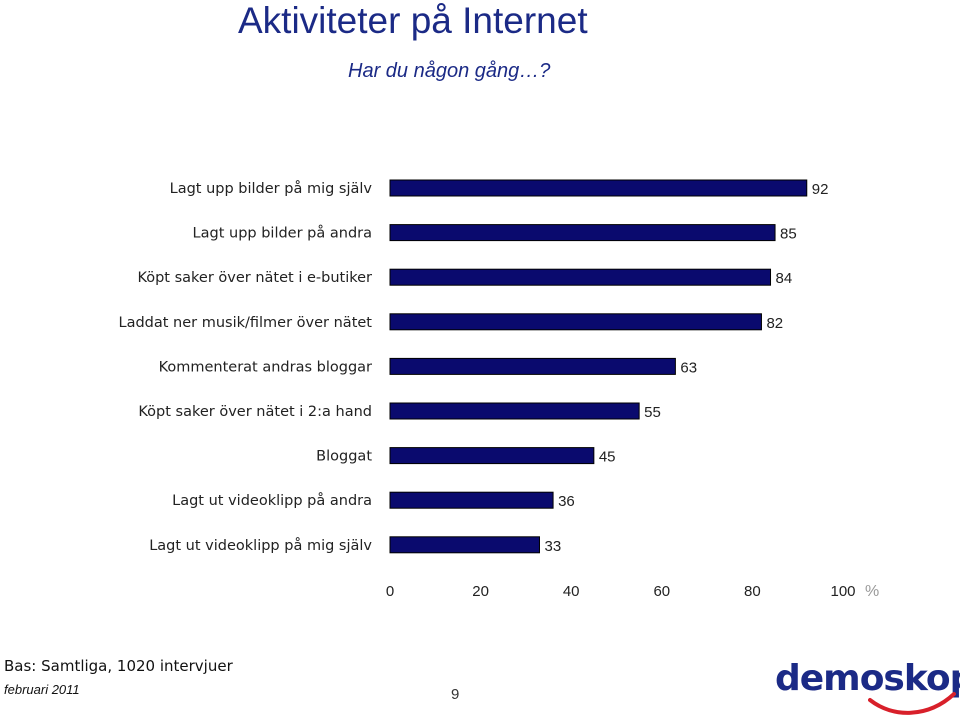 The width and height of the screenshot is (960, 722). Describe the element at coordinates (118, 666) in the screenshot. I see `base-note: Bas: Samtliga, 1020 intervjuer` at that location.